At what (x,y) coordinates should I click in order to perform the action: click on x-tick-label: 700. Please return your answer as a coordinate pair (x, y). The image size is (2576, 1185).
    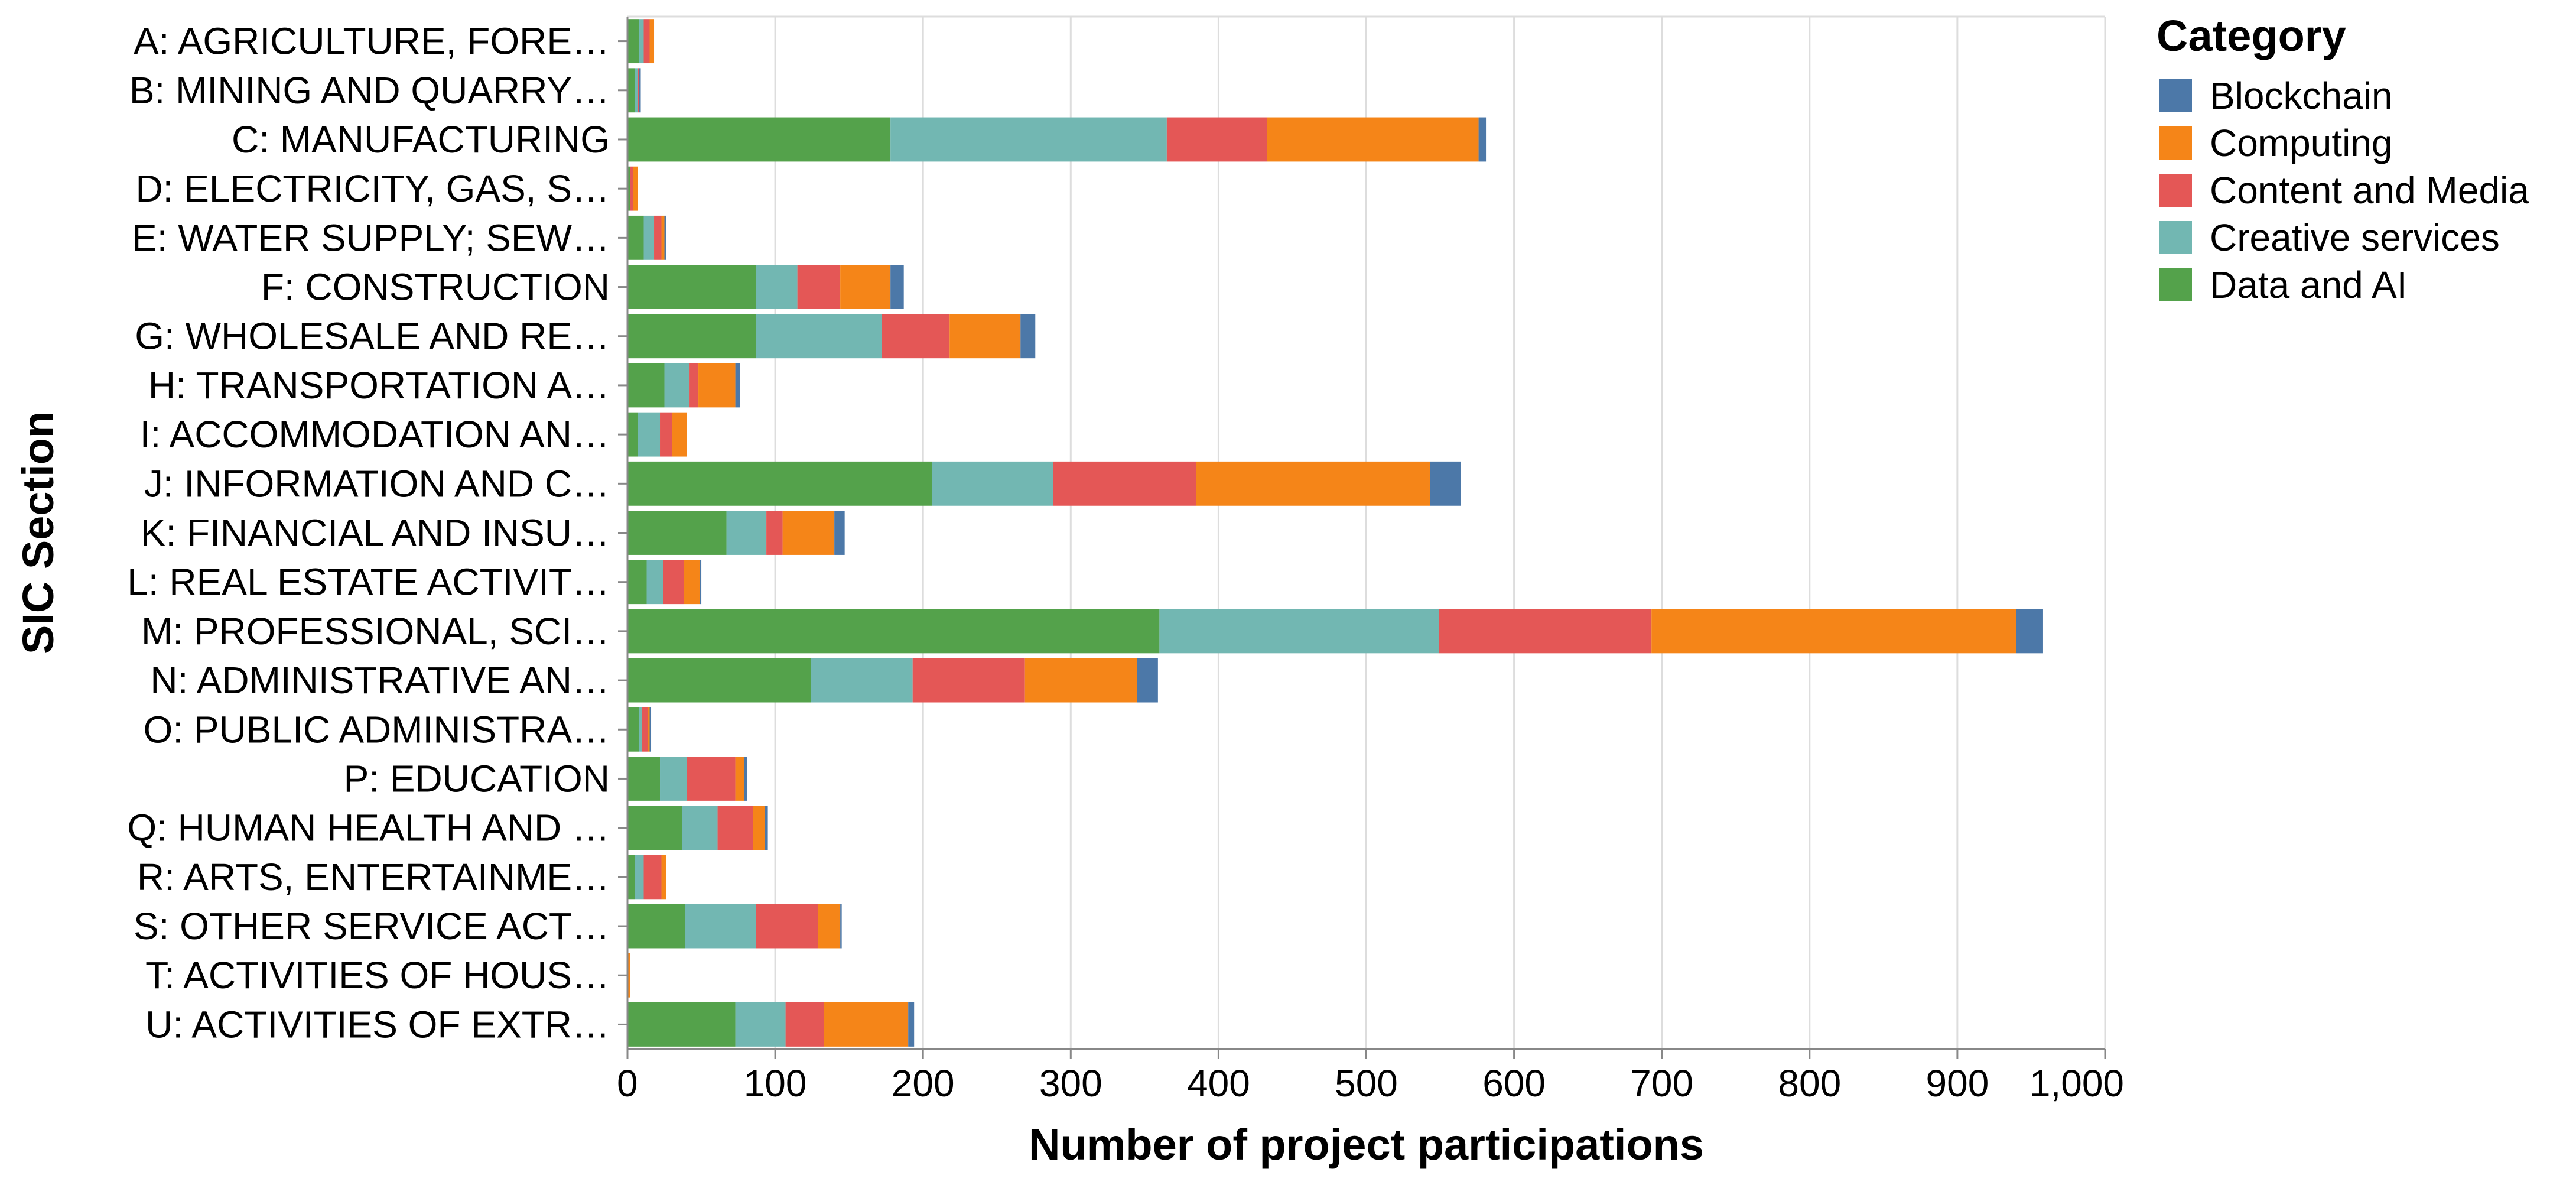
    Looking at the image, I should click on (1662, 1084).